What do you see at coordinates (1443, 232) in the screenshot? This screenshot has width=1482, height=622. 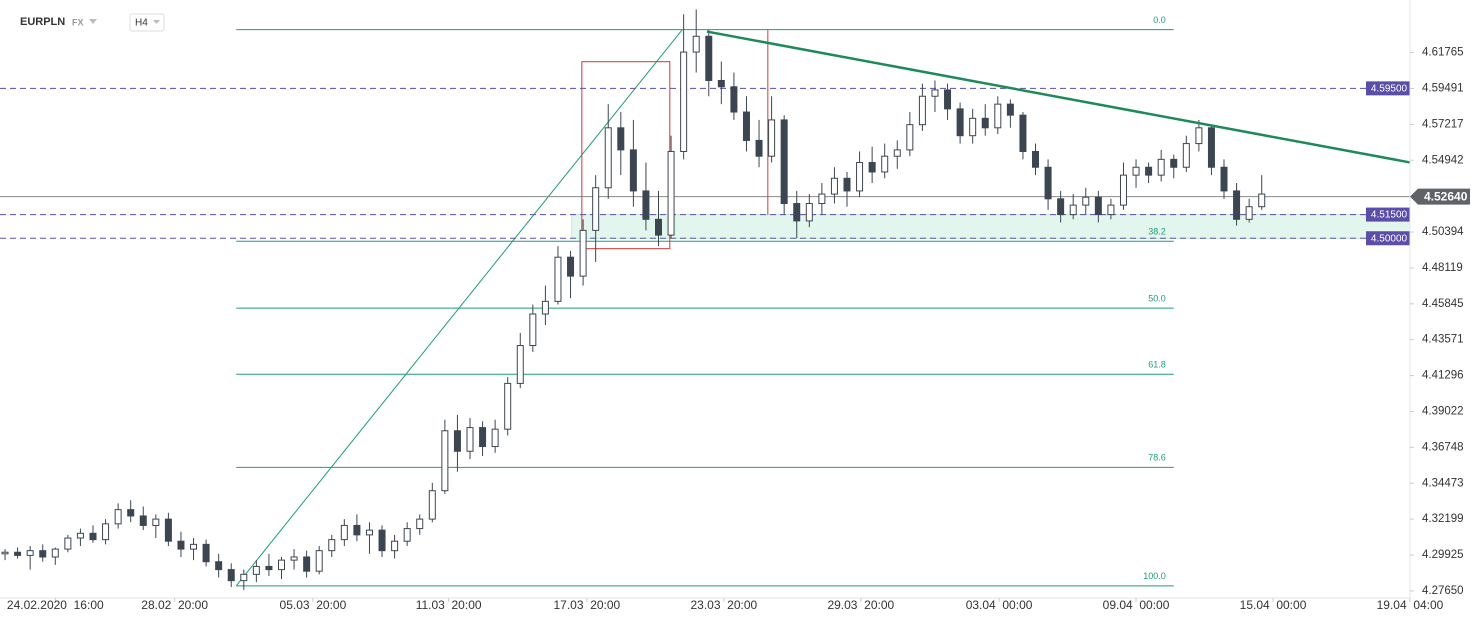 I see `y-tick-label: 4.50394` at bounding box center [1443, 232].